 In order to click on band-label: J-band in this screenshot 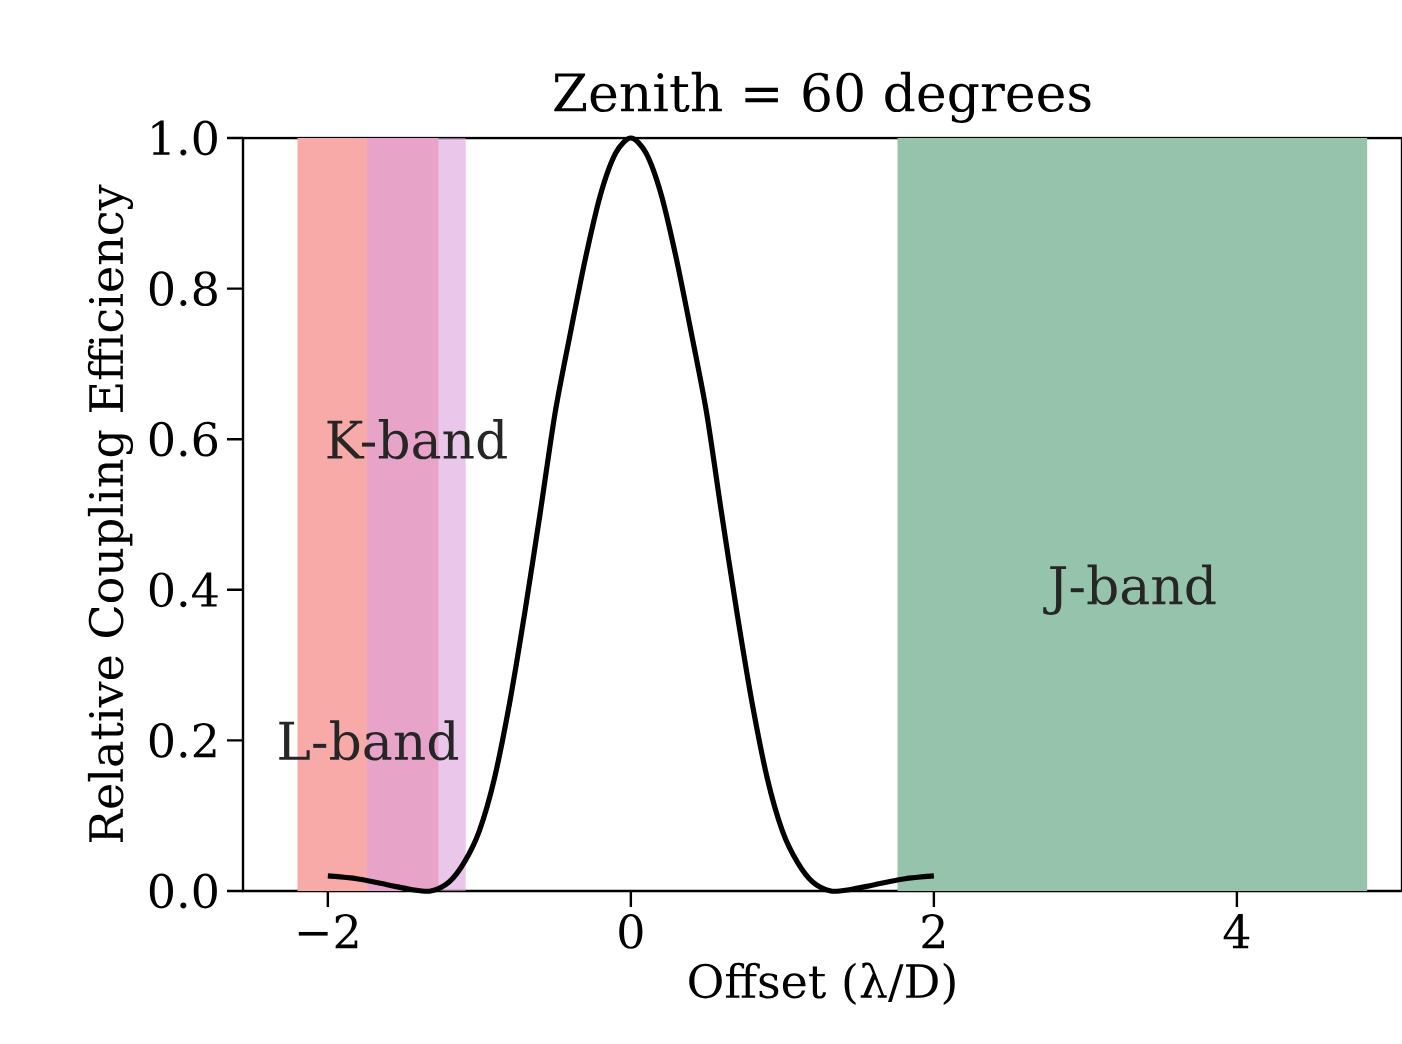, I will do `click(1129, 589)`.